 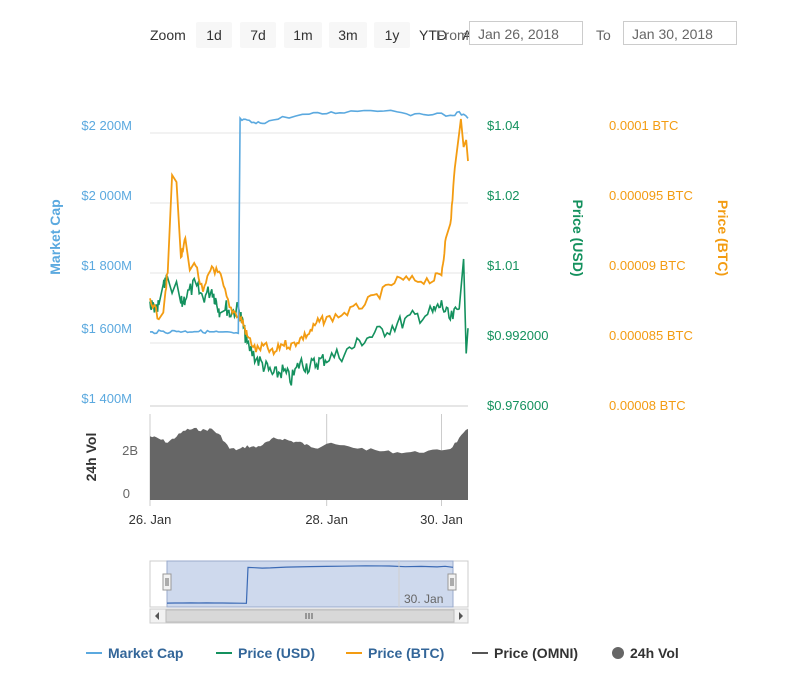 What do you see at coordinates (503, 125) in the screenshot?
I see `y-tick-price-usd: $1.04` at bounding box center [503, 125].